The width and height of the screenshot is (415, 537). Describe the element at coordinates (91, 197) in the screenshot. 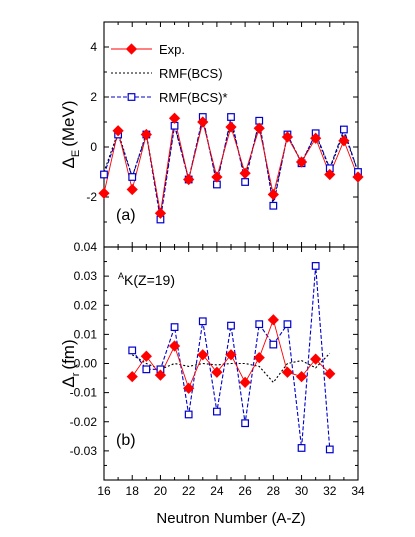

I see `y-tick-label: -2` at that location.